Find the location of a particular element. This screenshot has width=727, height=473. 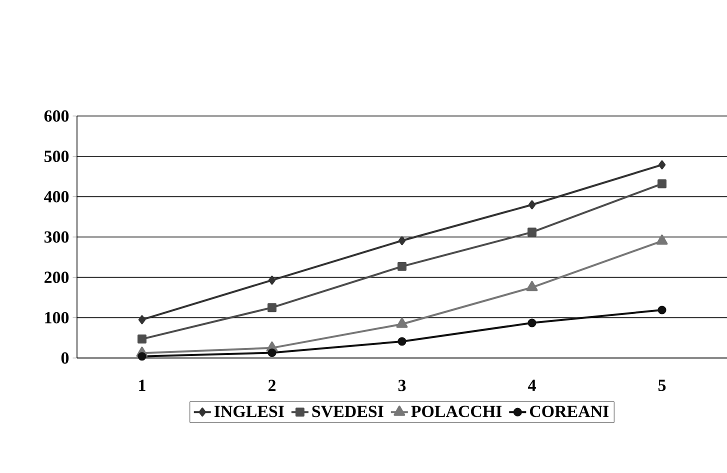

y-tick-label: 0 is located at coordinates (65, 358).